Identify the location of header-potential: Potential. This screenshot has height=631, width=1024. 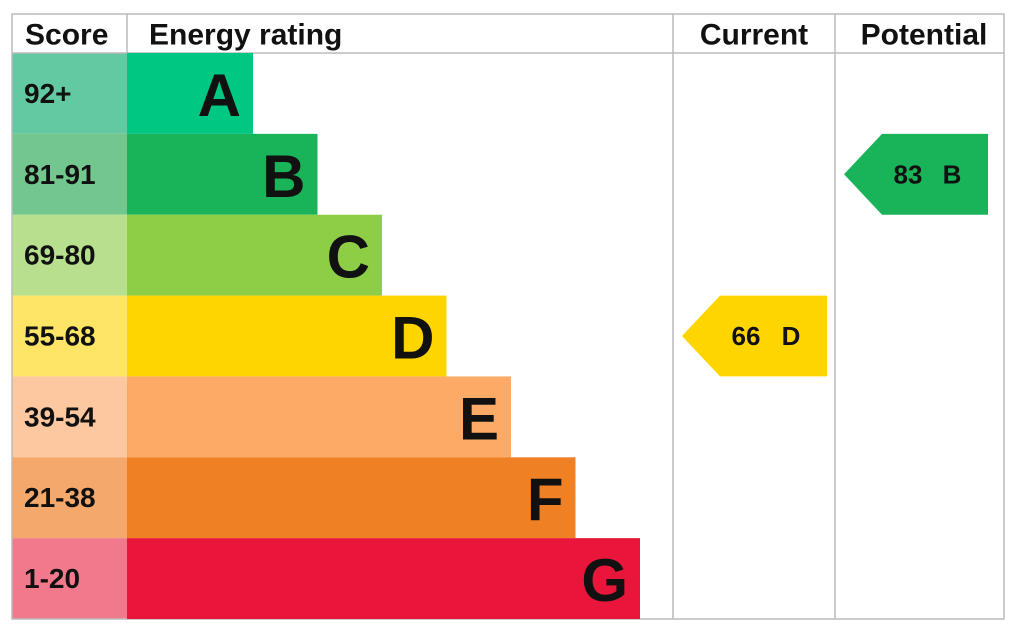
(924, 35).